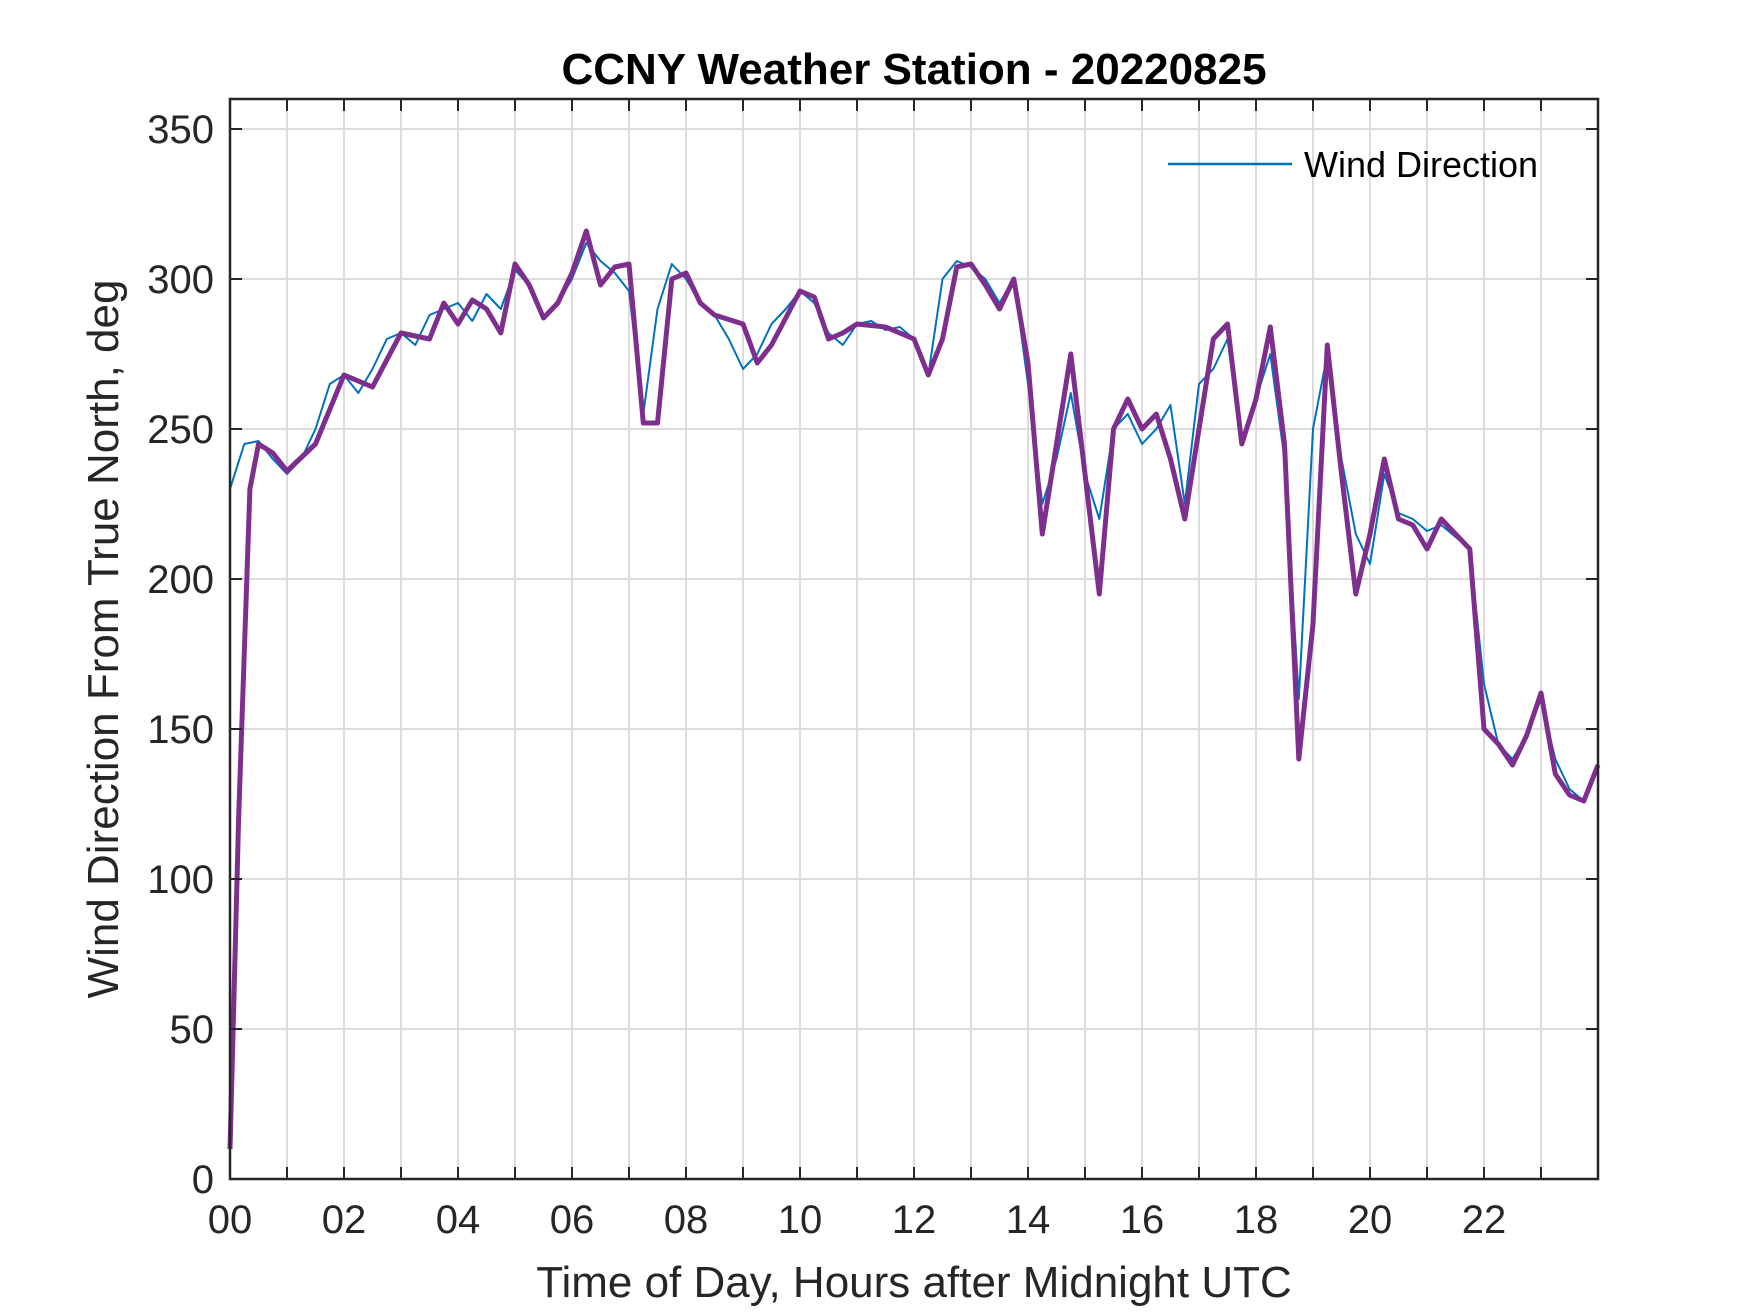  What do you see at coordinates (572, 1220) in the screenshot?
I see `x-tick-label: 06` at bounding box center [572, 1220].